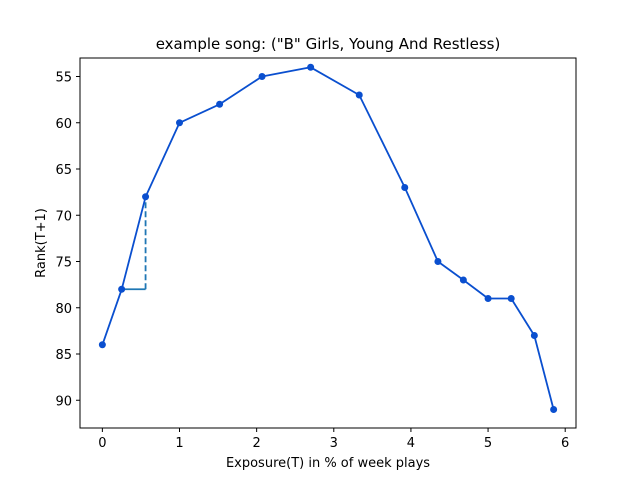 The height and width of the screenshot is (480, 640). Describe the element at coordinates (63, 124) in the screenshot. I see `y-tick-label: 60` at that location.